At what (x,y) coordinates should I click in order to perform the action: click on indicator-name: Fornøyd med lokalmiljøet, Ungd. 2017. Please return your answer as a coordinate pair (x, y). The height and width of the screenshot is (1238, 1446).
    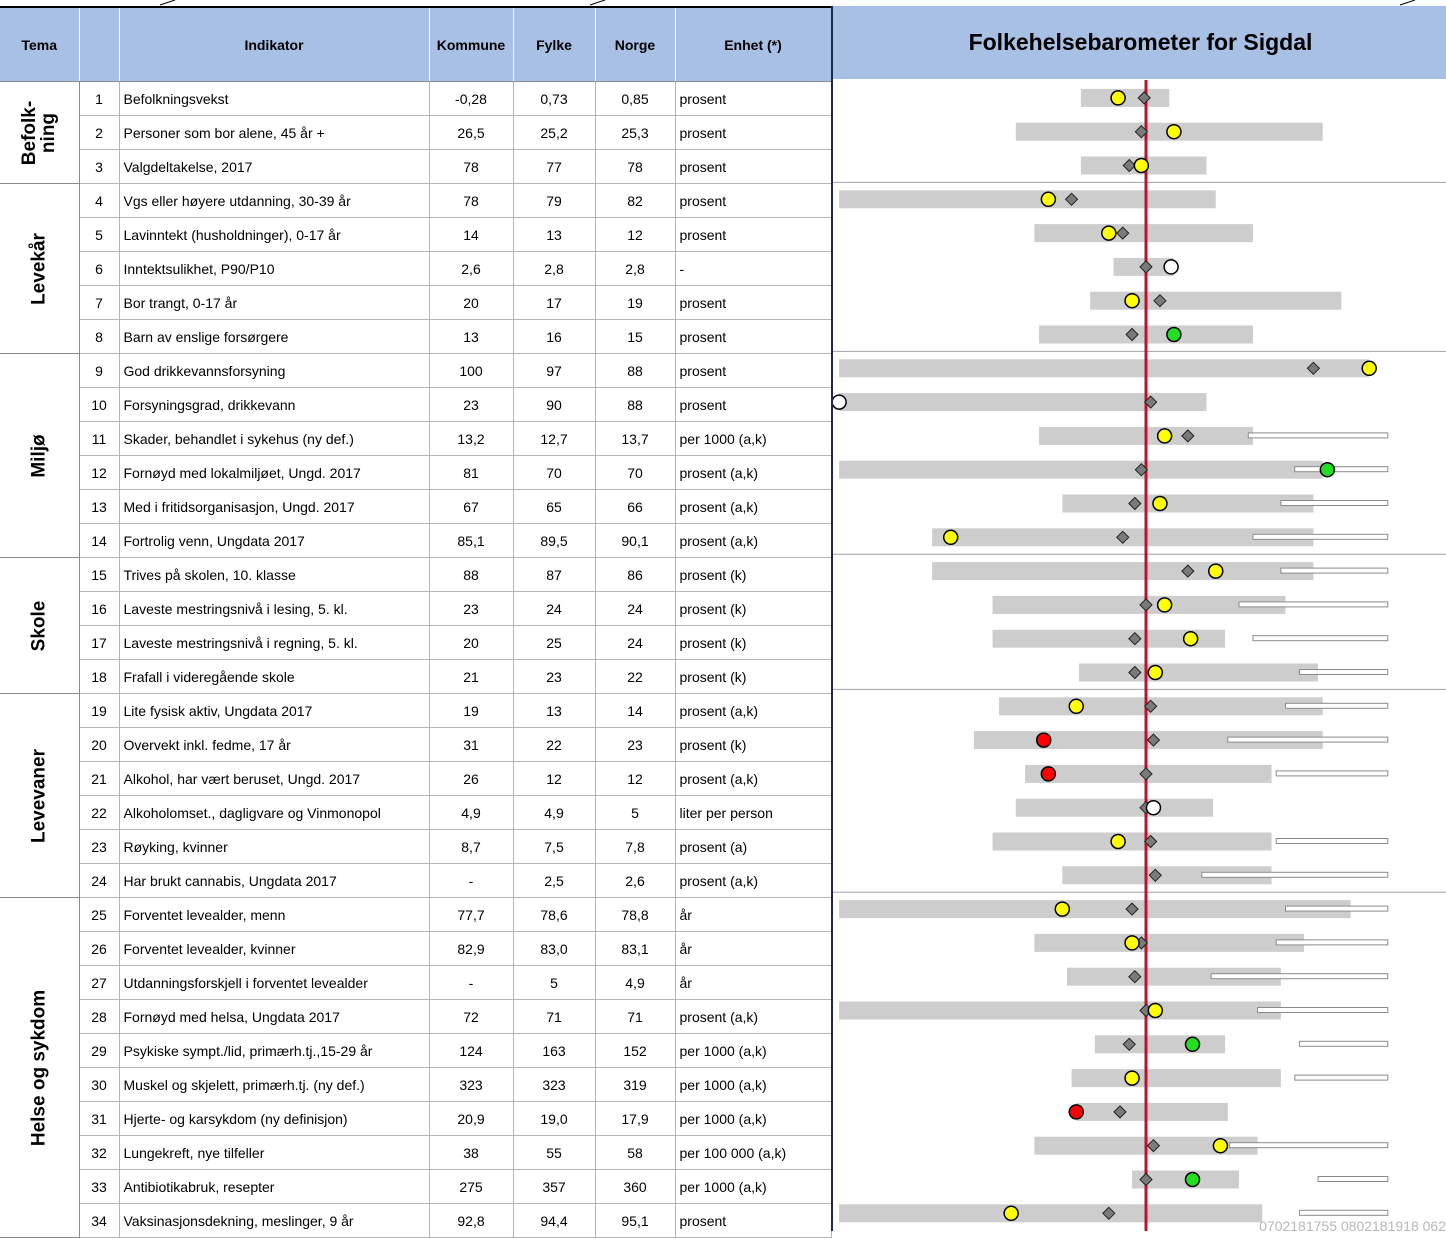
    Looking at the image, I should click on (274, 472).